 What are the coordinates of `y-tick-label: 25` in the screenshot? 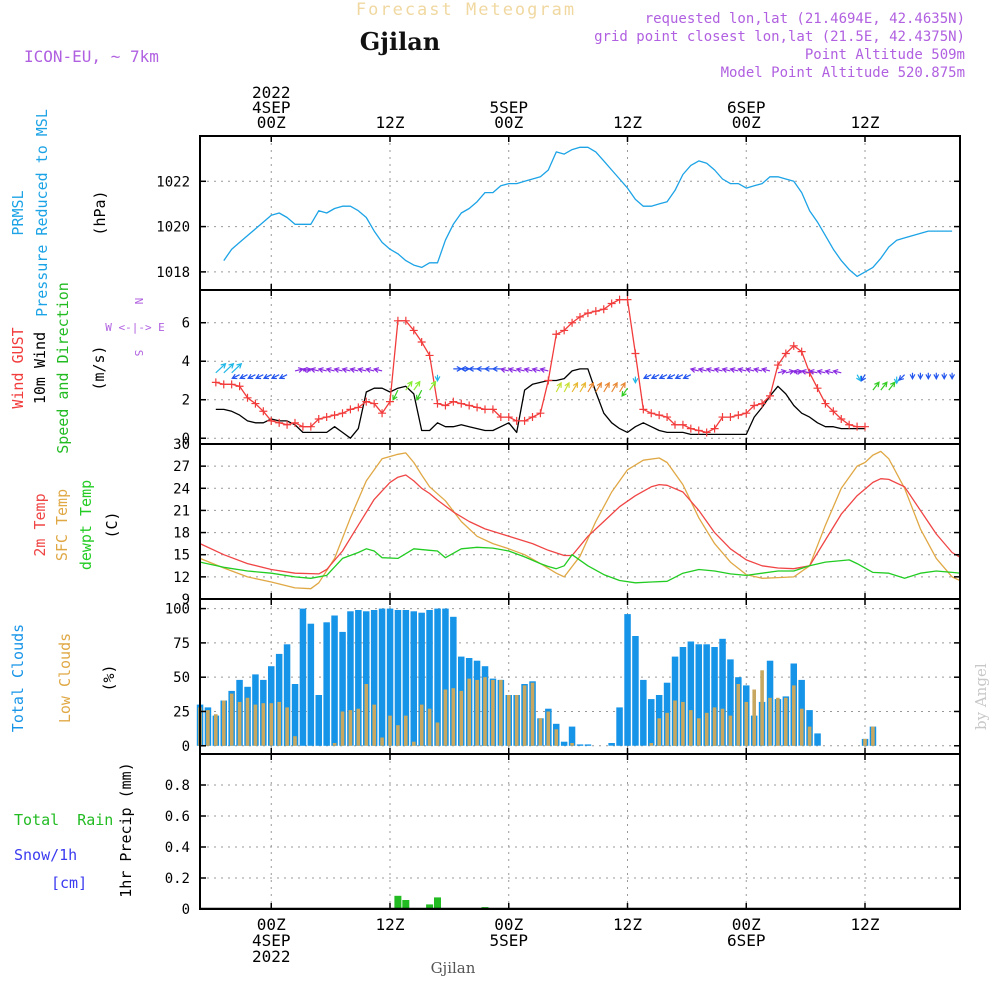 It's located at (181, 712).